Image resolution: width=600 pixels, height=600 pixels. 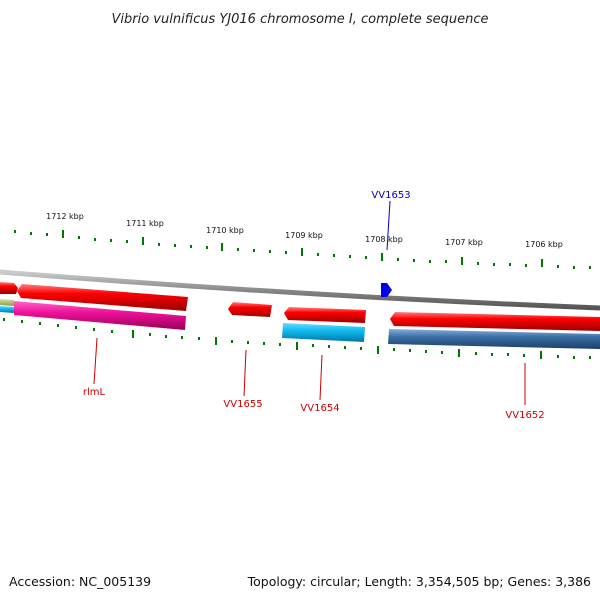 What do you see at coordinates (494, 339) in the screenshot?
I see `feature-vv1652-bar` at bounding box center [494, 339].